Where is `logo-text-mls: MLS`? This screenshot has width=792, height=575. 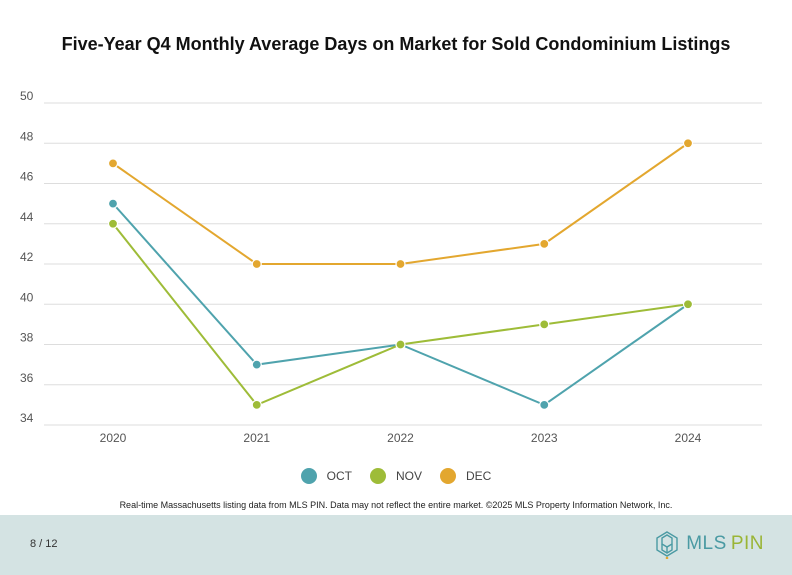 logo-text-mls: MLS is located at coordinates (706, 543).